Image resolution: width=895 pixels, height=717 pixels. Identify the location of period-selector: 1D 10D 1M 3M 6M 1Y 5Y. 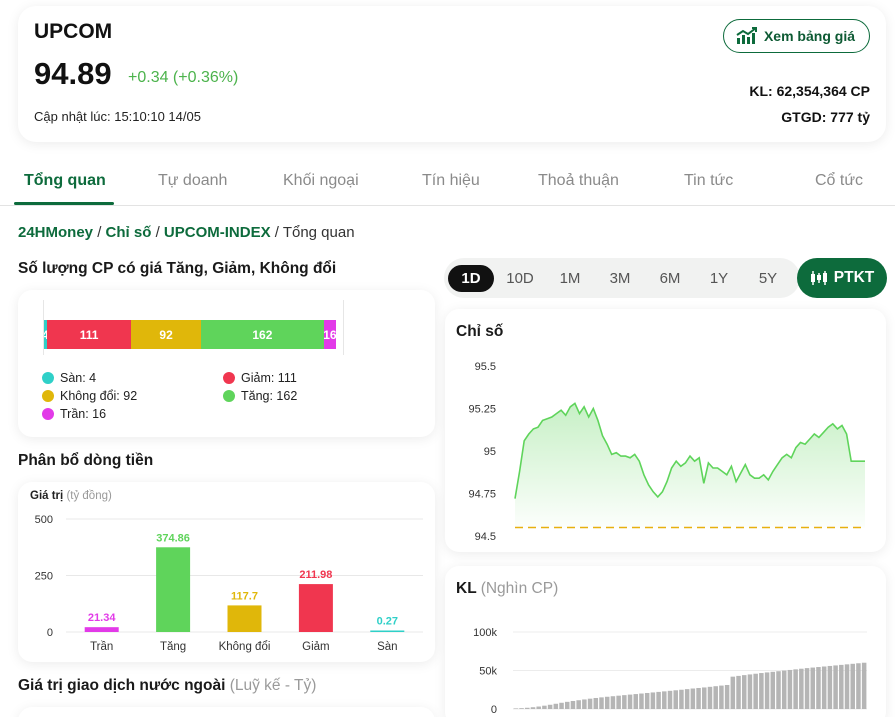
(622, 278).